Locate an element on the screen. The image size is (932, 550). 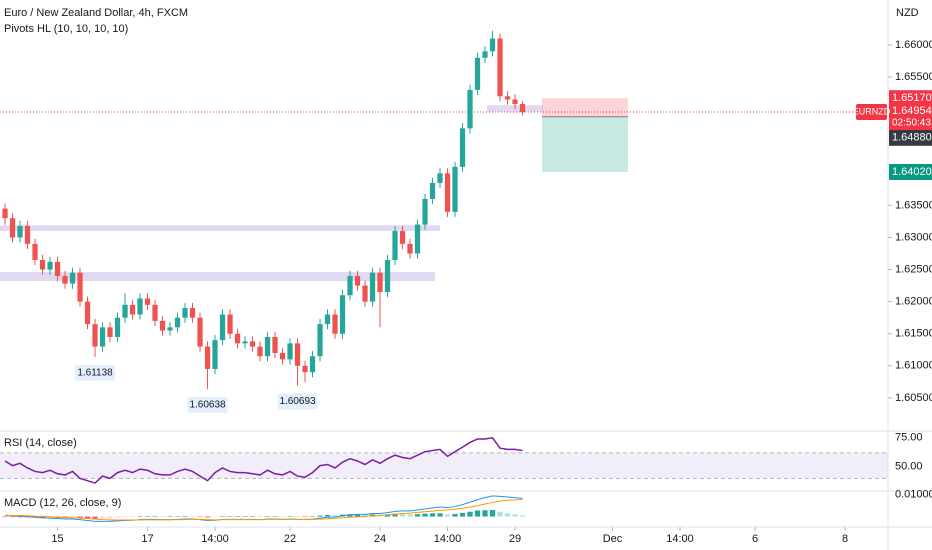
pivot-label: 1.60638 is located at coordinates (207, 405).